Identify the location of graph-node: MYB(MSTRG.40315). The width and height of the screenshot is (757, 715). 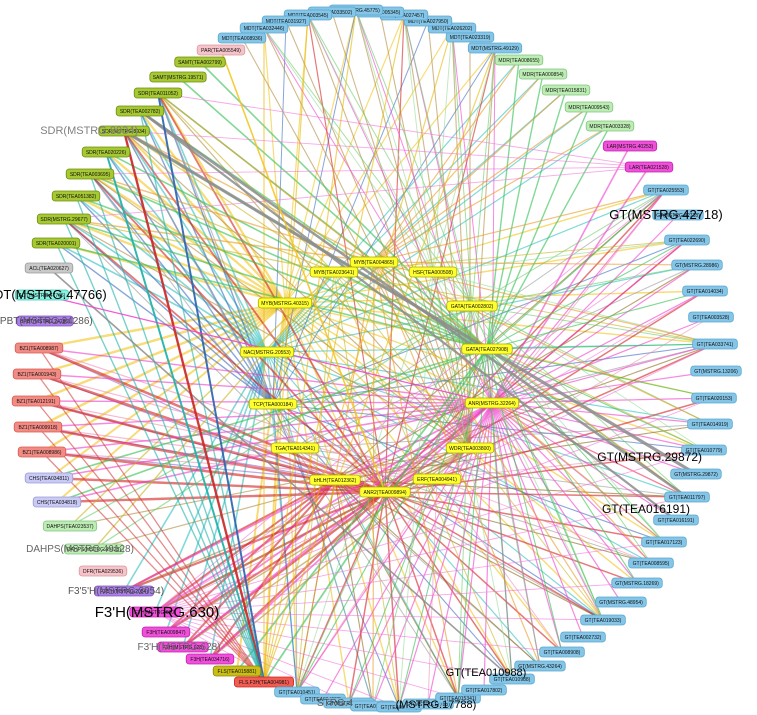
(285, 303).